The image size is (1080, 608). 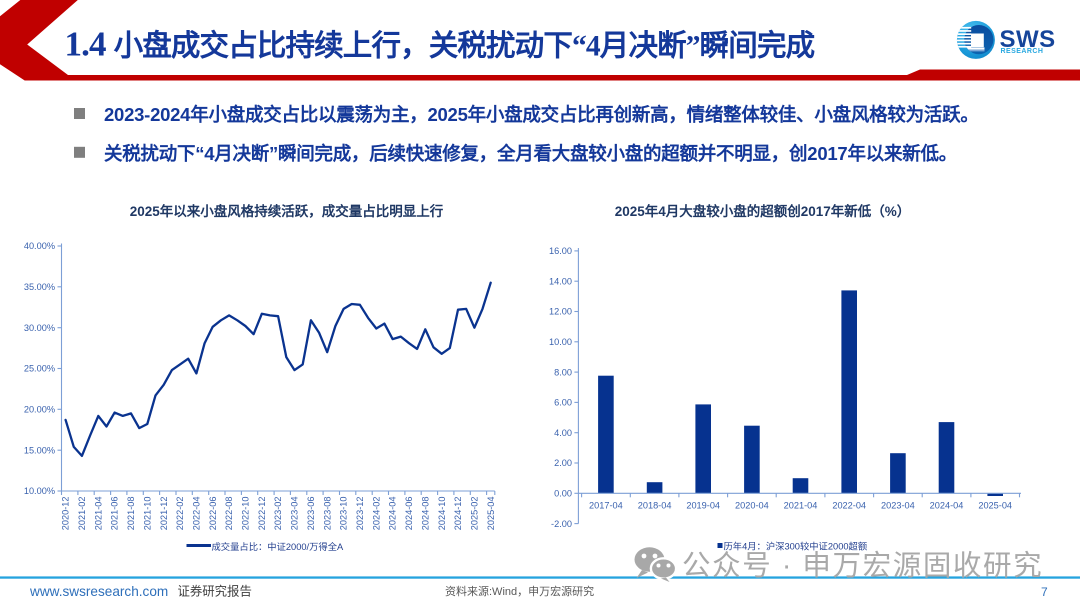 I want to click on svg-text: 10.00%, so click(x=39, y=491).